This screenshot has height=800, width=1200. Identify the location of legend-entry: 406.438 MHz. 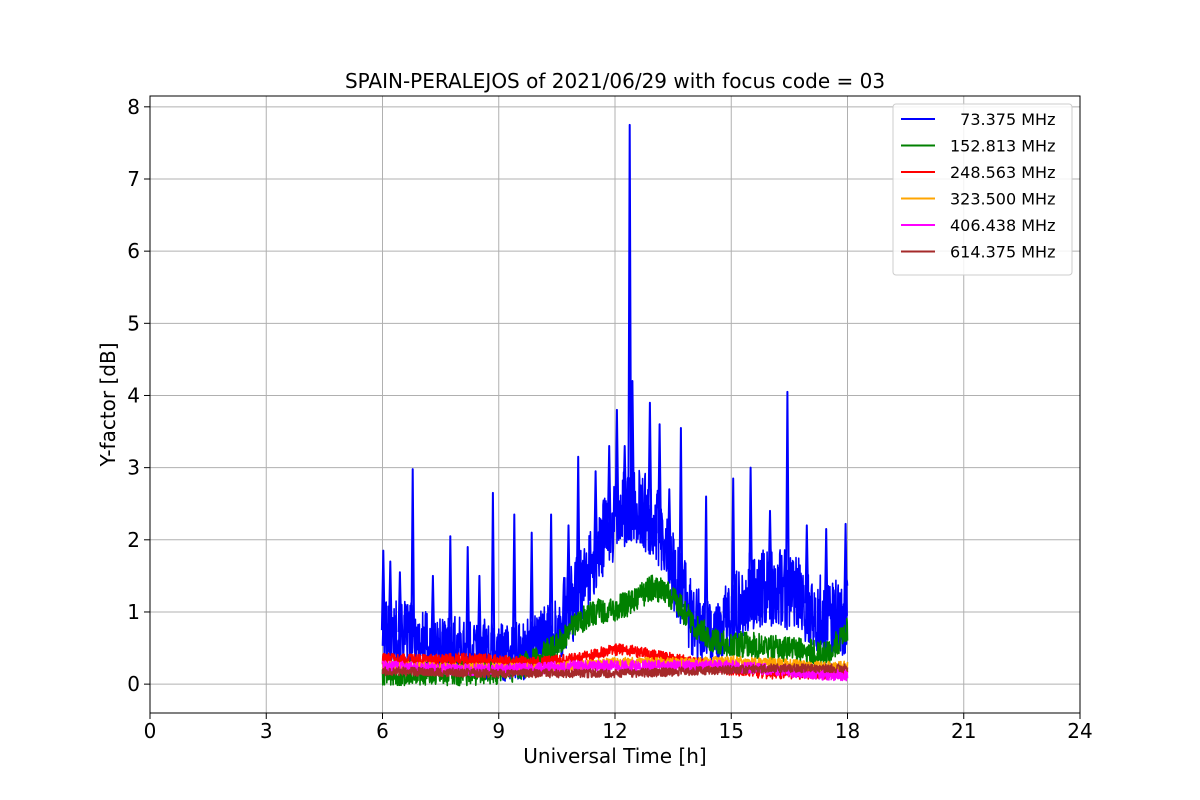
(1002, 225).